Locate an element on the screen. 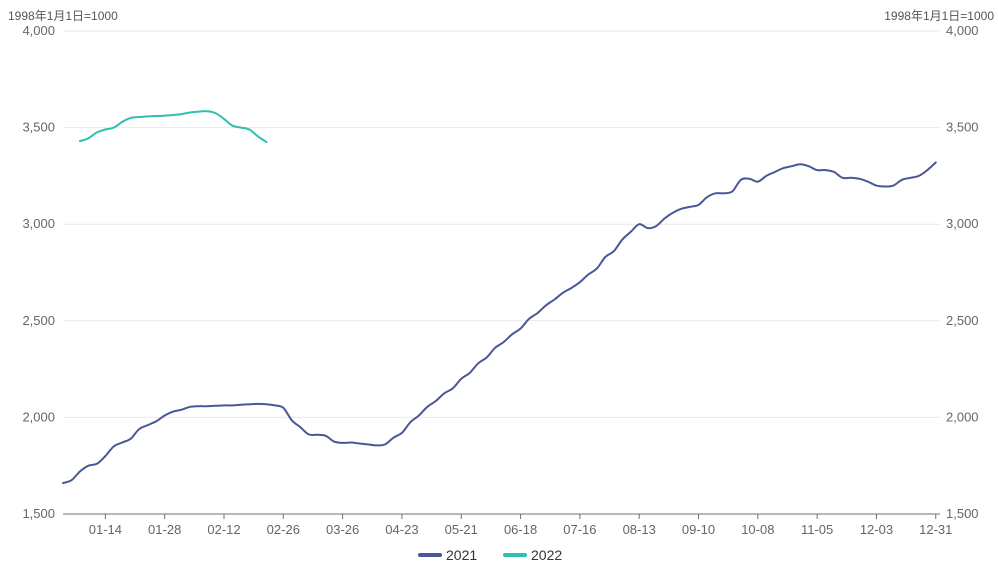 The image size is (998, 565). x-tick-label: 01-14 is located at coordinates (105, 529).